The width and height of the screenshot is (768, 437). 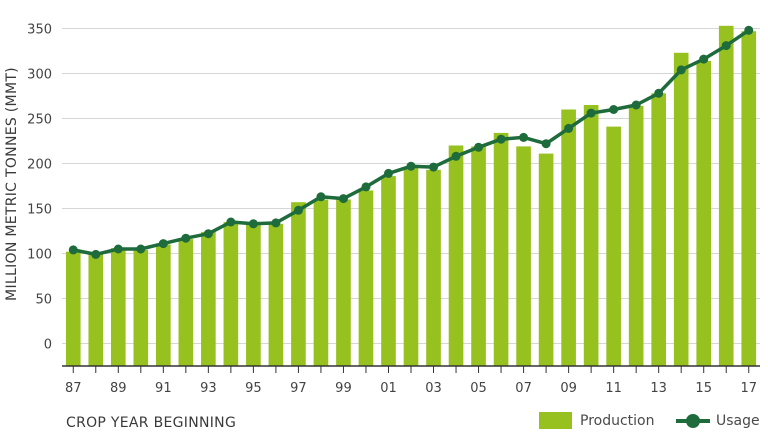 I want to click on x-tick-label-09: 09, so click(x=568, y=388).